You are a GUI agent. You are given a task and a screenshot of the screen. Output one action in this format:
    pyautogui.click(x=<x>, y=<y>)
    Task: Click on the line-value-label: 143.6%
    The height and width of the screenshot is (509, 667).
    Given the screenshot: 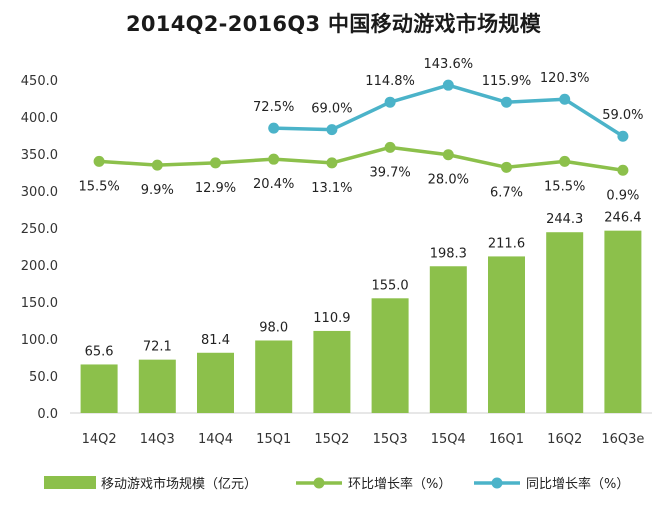 What is the action you would take?
    pyautogui.click(x=449, y=64)
    